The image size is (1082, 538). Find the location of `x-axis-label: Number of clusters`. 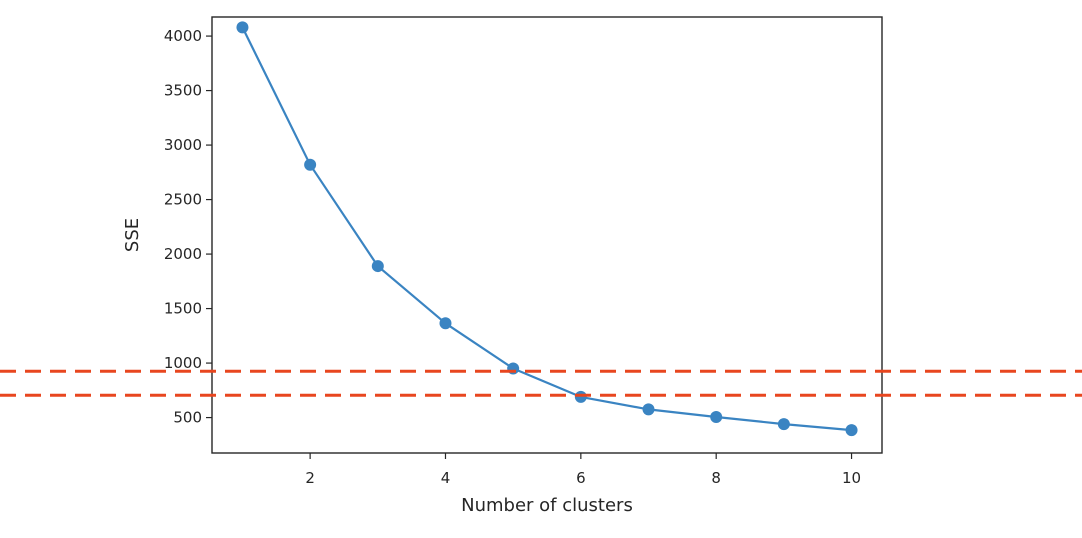

x-axis-label: Number of clusters is located at coordinates (547, 505).